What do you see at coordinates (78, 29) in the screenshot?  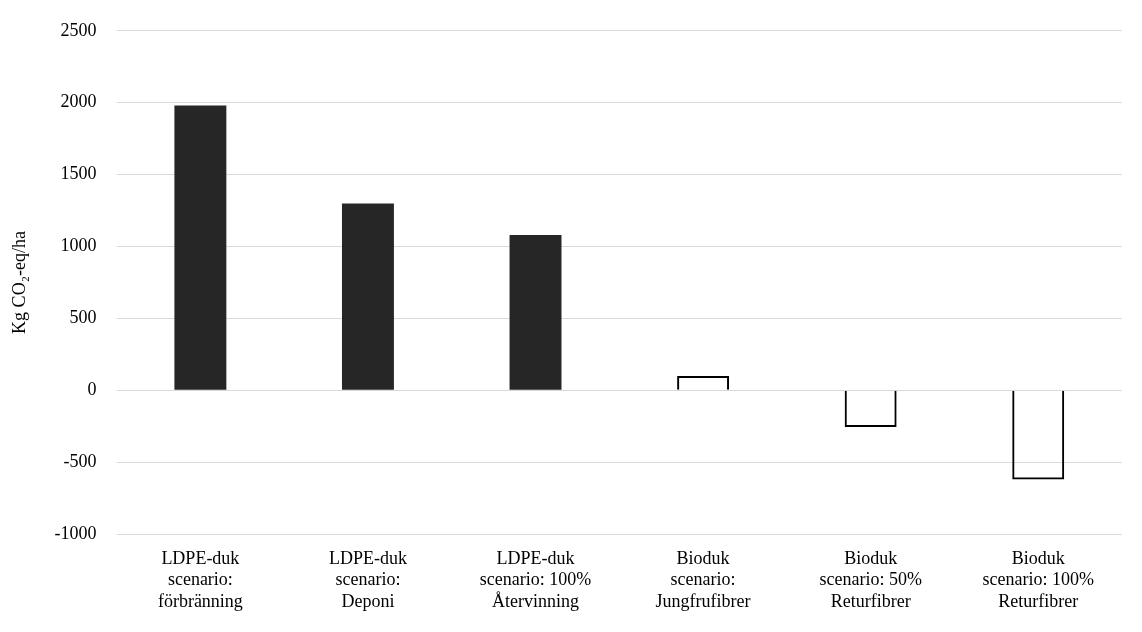 I see `y-tick-label: 2500` at bounding box center [78, 29].